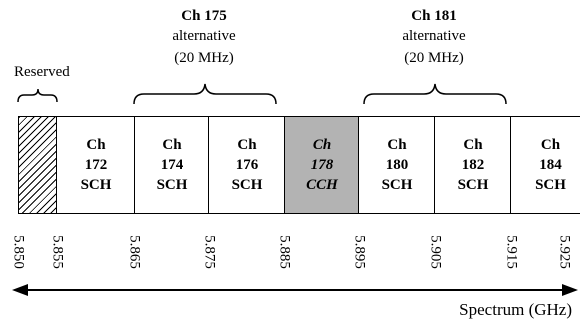  I want to click on ch175-brace, so click(205, 94).